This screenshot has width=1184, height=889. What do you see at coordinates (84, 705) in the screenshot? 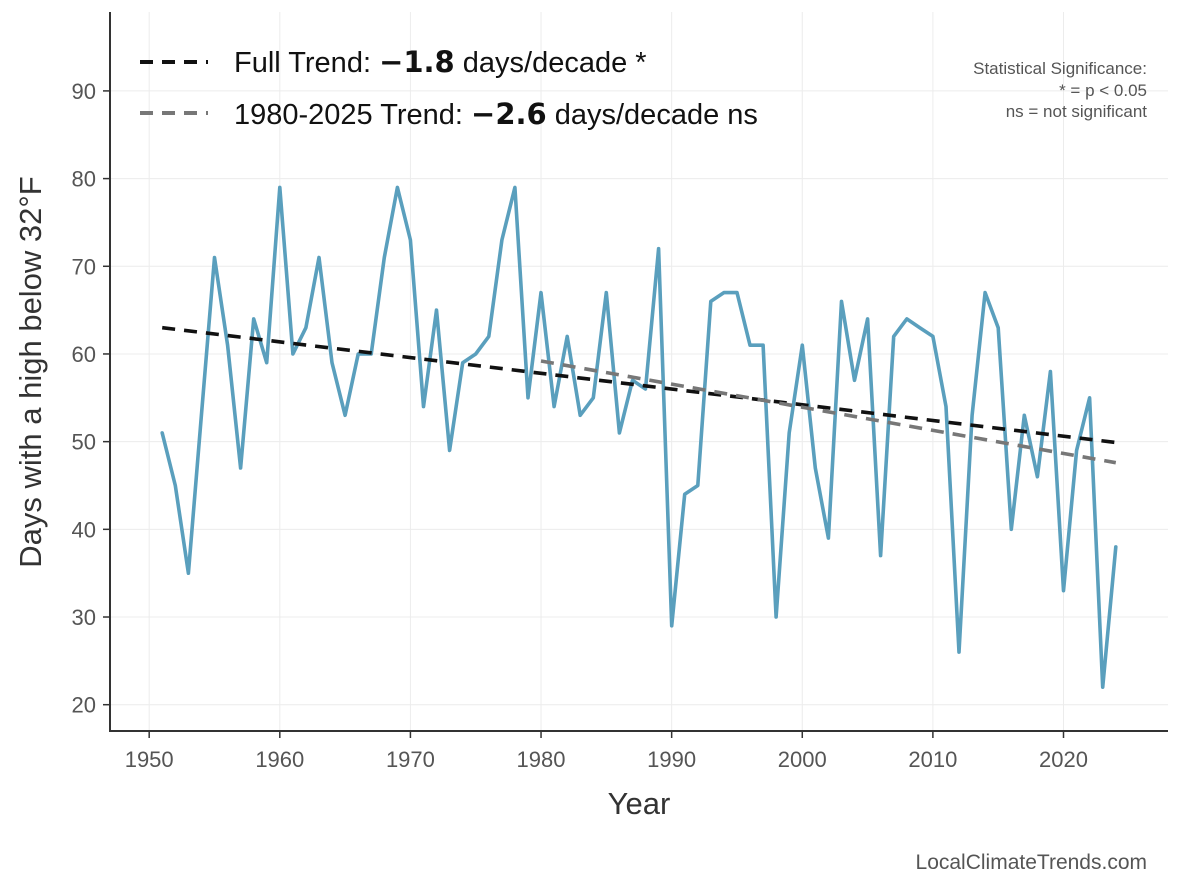
I see `y-tick-label-20: 20` at bounding box center [84, 705].